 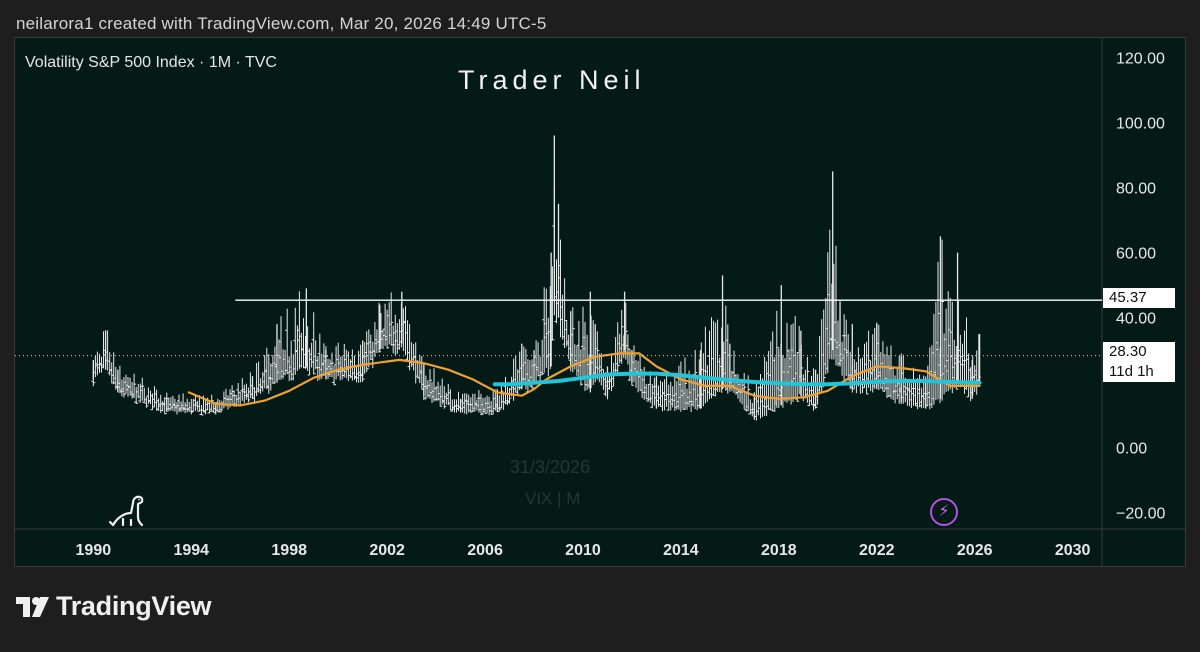 What do you see at coordinates (128, 511) in the screenshot?
I see `dinosaur-icon` at bounding box center [128, 511].